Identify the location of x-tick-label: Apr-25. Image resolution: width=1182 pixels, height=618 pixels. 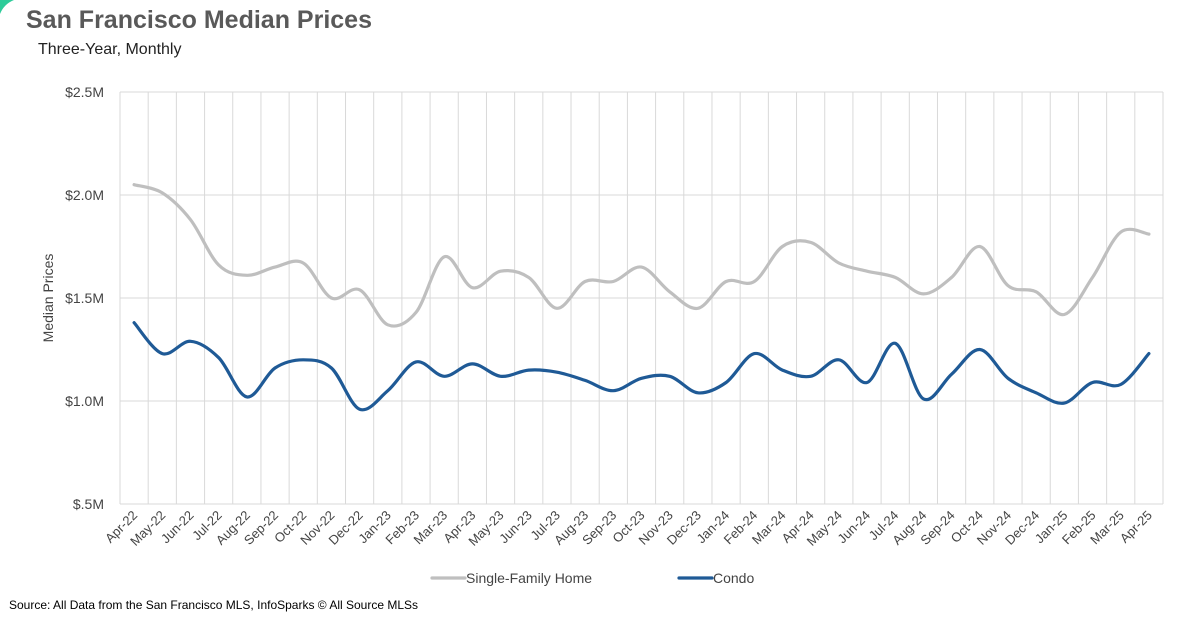
(1136, 527).